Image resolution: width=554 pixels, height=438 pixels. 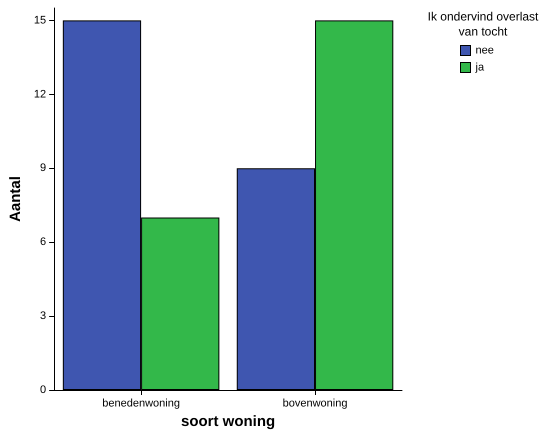 I want to click on x-tick-label: bovenwoning, so click(x=315, y=404).